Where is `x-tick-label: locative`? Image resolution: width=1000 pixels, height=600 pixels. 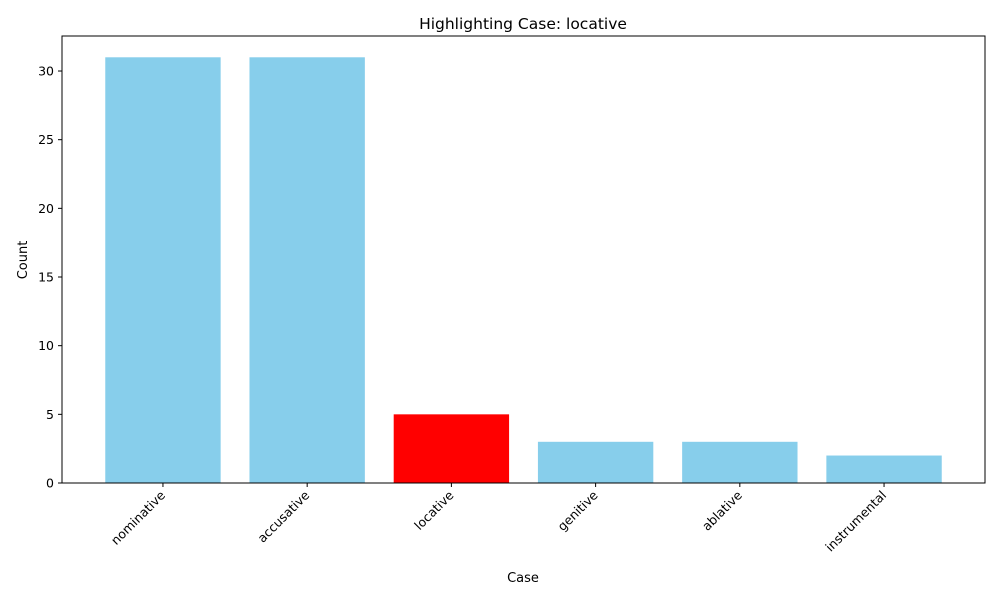 x-tick-label: locative is located at coordinates (434, 510).